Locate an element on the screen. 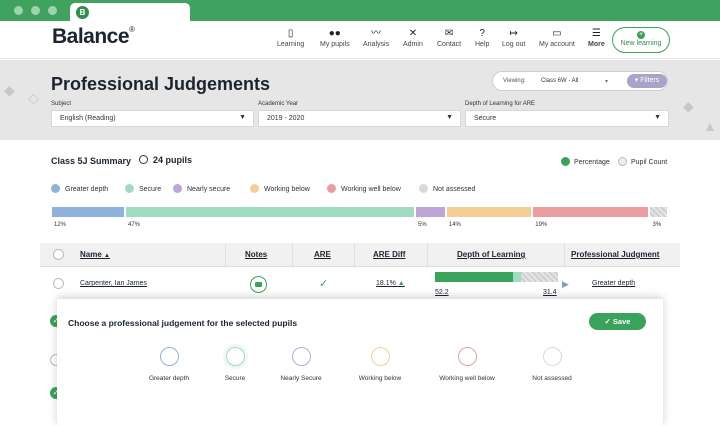 The height and width of the screenshot is (426, 720). depth-value: Secure is located at coordinates (485, 118).